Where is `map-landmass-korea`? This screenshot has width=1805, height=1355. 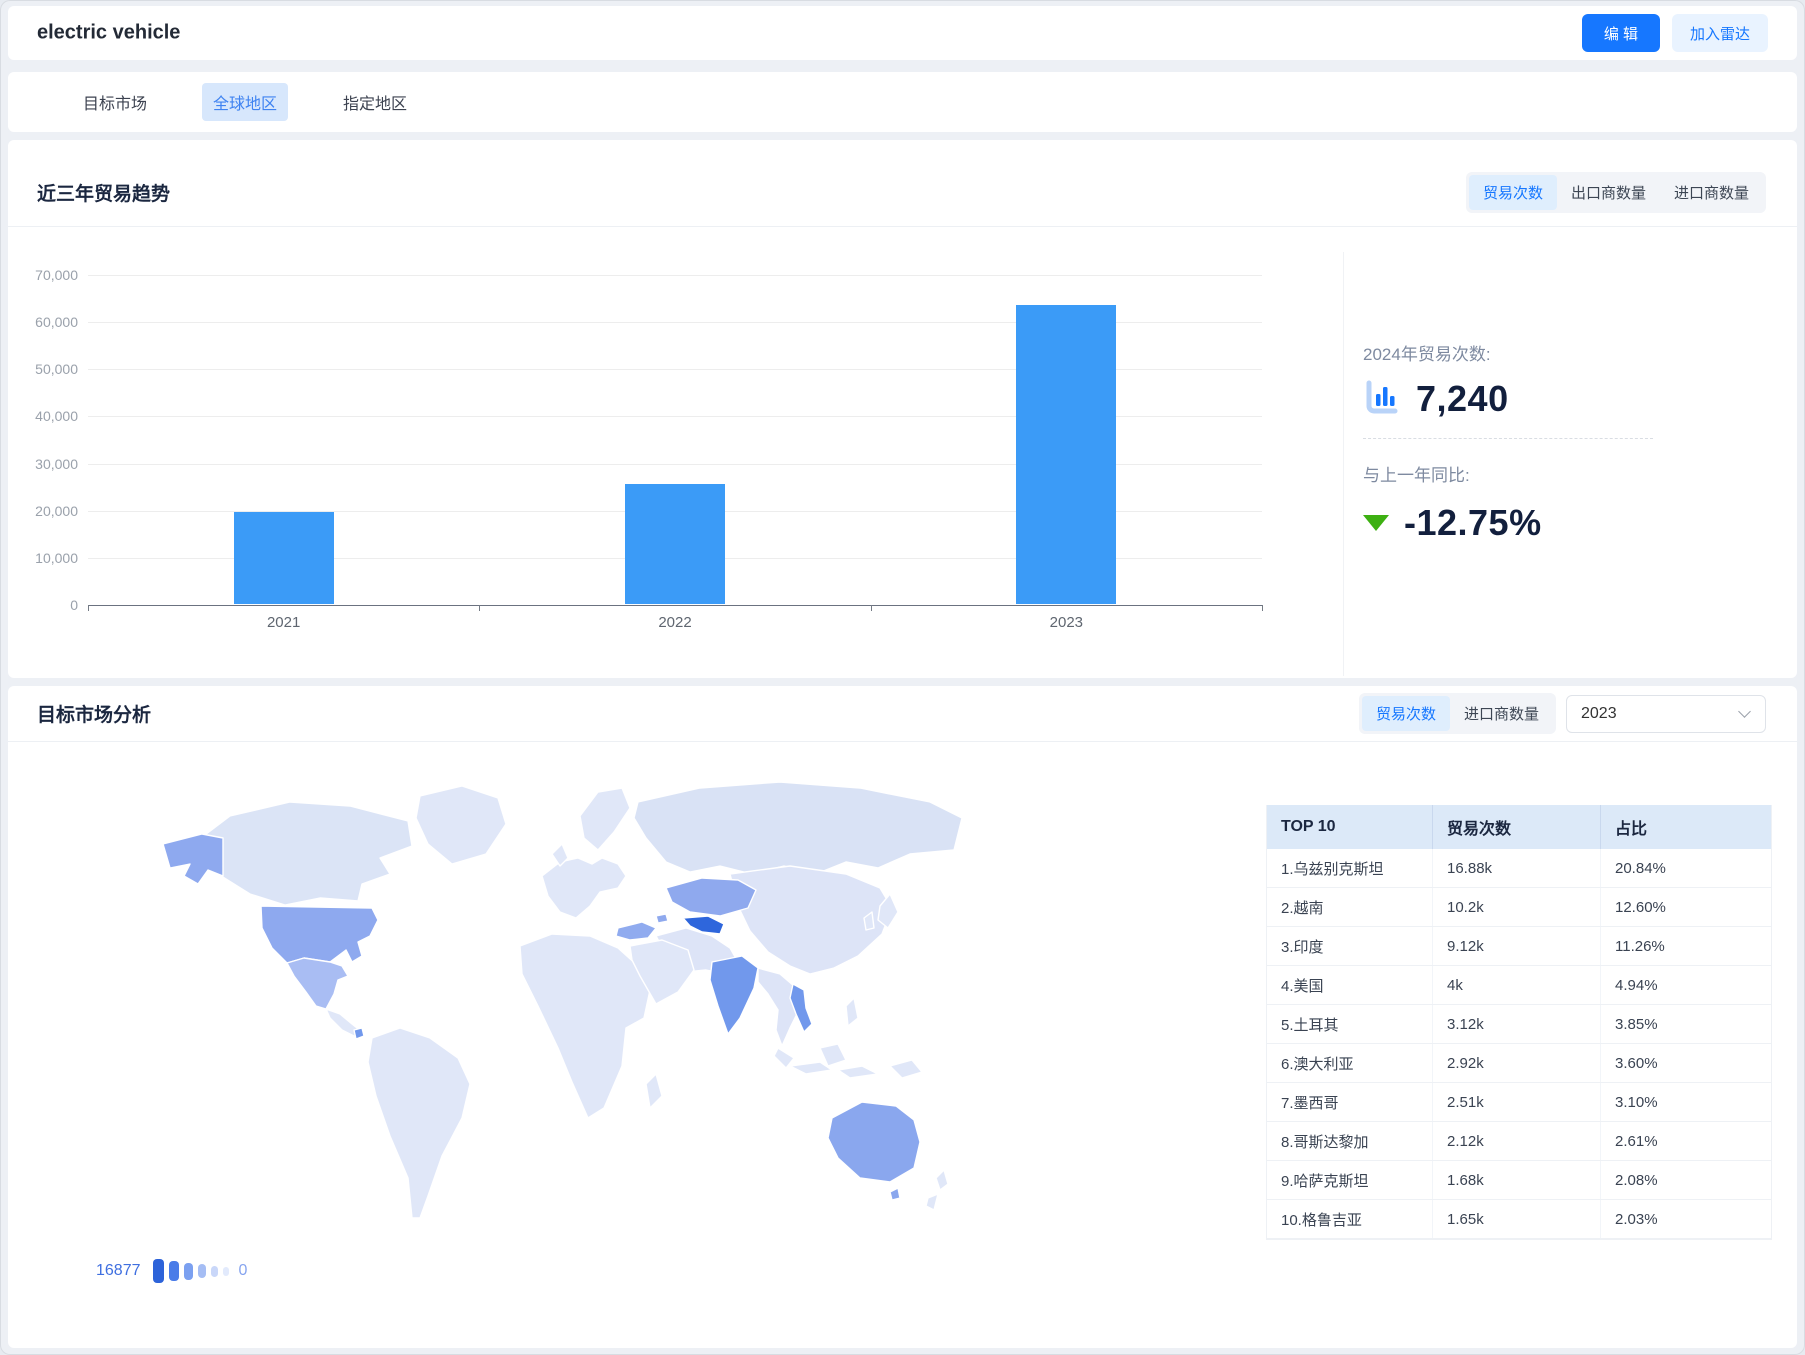
map-landmass-korea is located at coordinates (869, 921).